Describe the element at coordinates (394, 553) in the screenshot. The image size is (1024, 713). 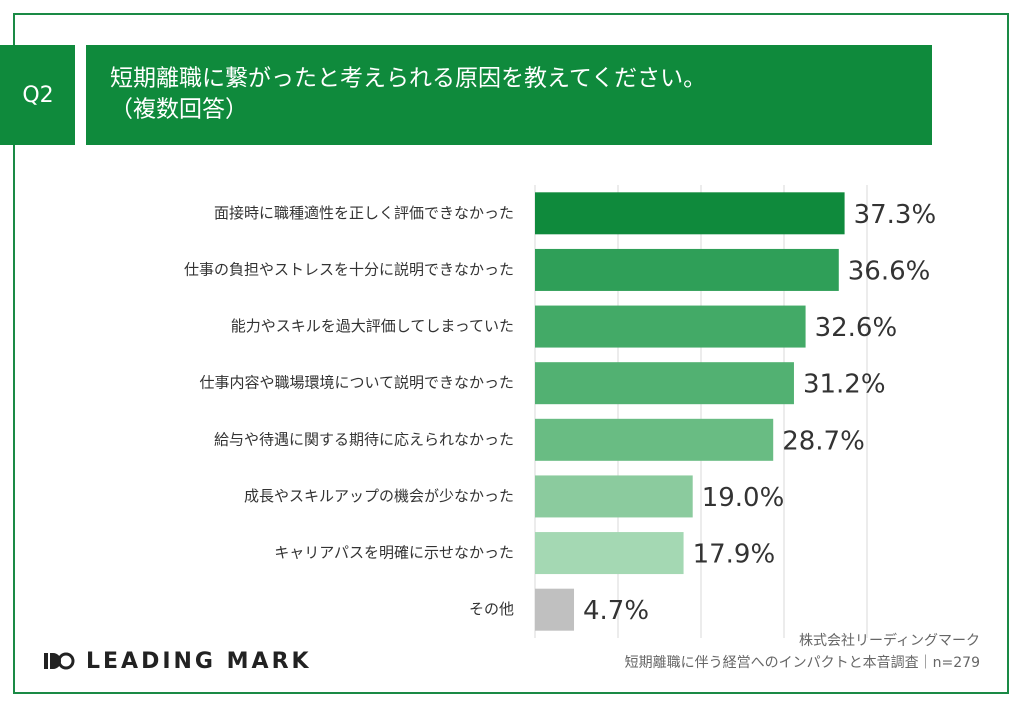
I see `y-tick-label: キャリアパスを明確に示せなかった` at that location.